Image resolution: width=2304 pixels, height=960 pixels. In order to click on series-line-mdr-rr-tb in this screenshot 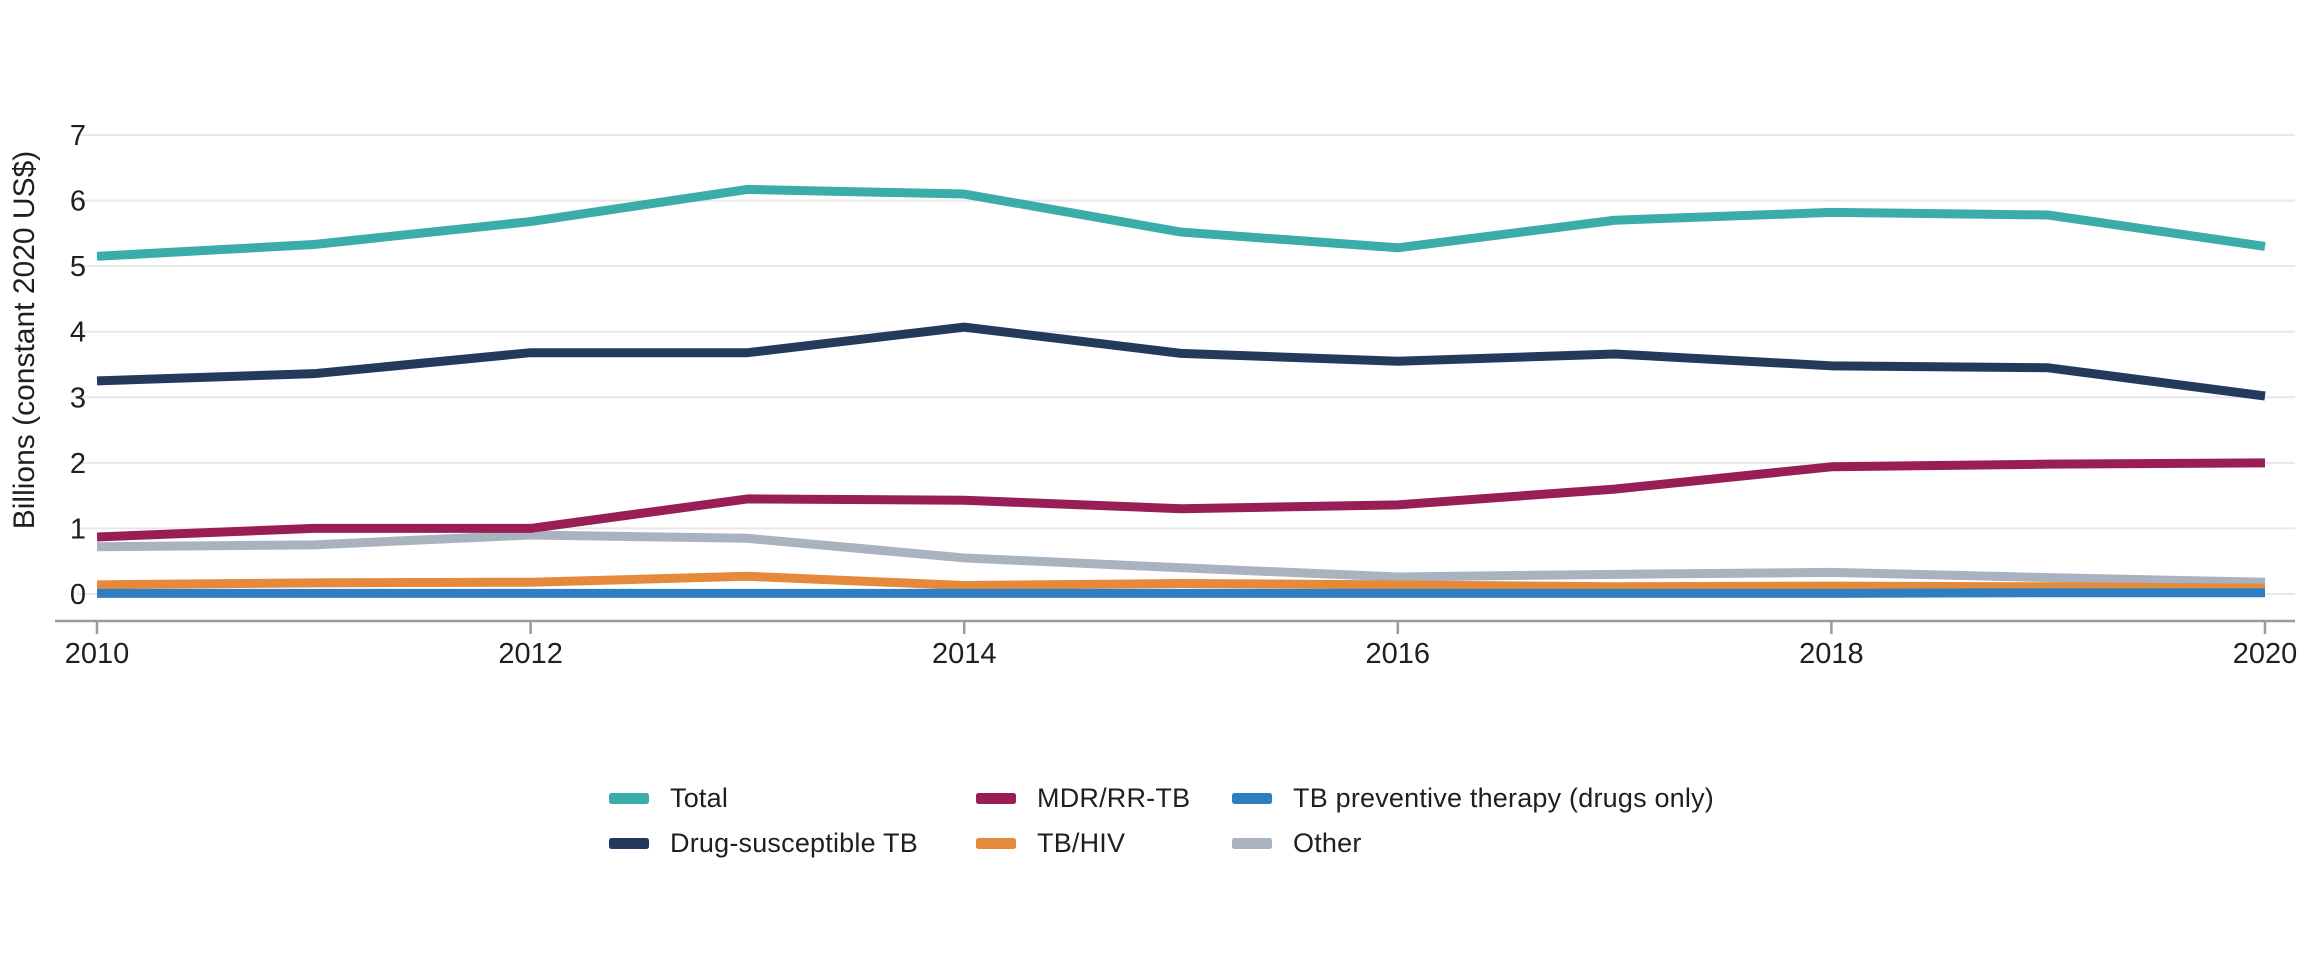, I will do `click(1181, 500)`.